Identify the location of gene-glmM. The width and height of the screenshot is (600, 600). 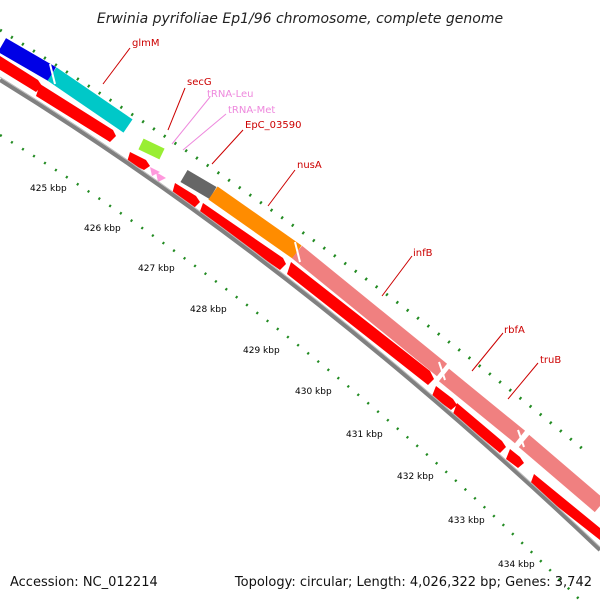
(28, 59).